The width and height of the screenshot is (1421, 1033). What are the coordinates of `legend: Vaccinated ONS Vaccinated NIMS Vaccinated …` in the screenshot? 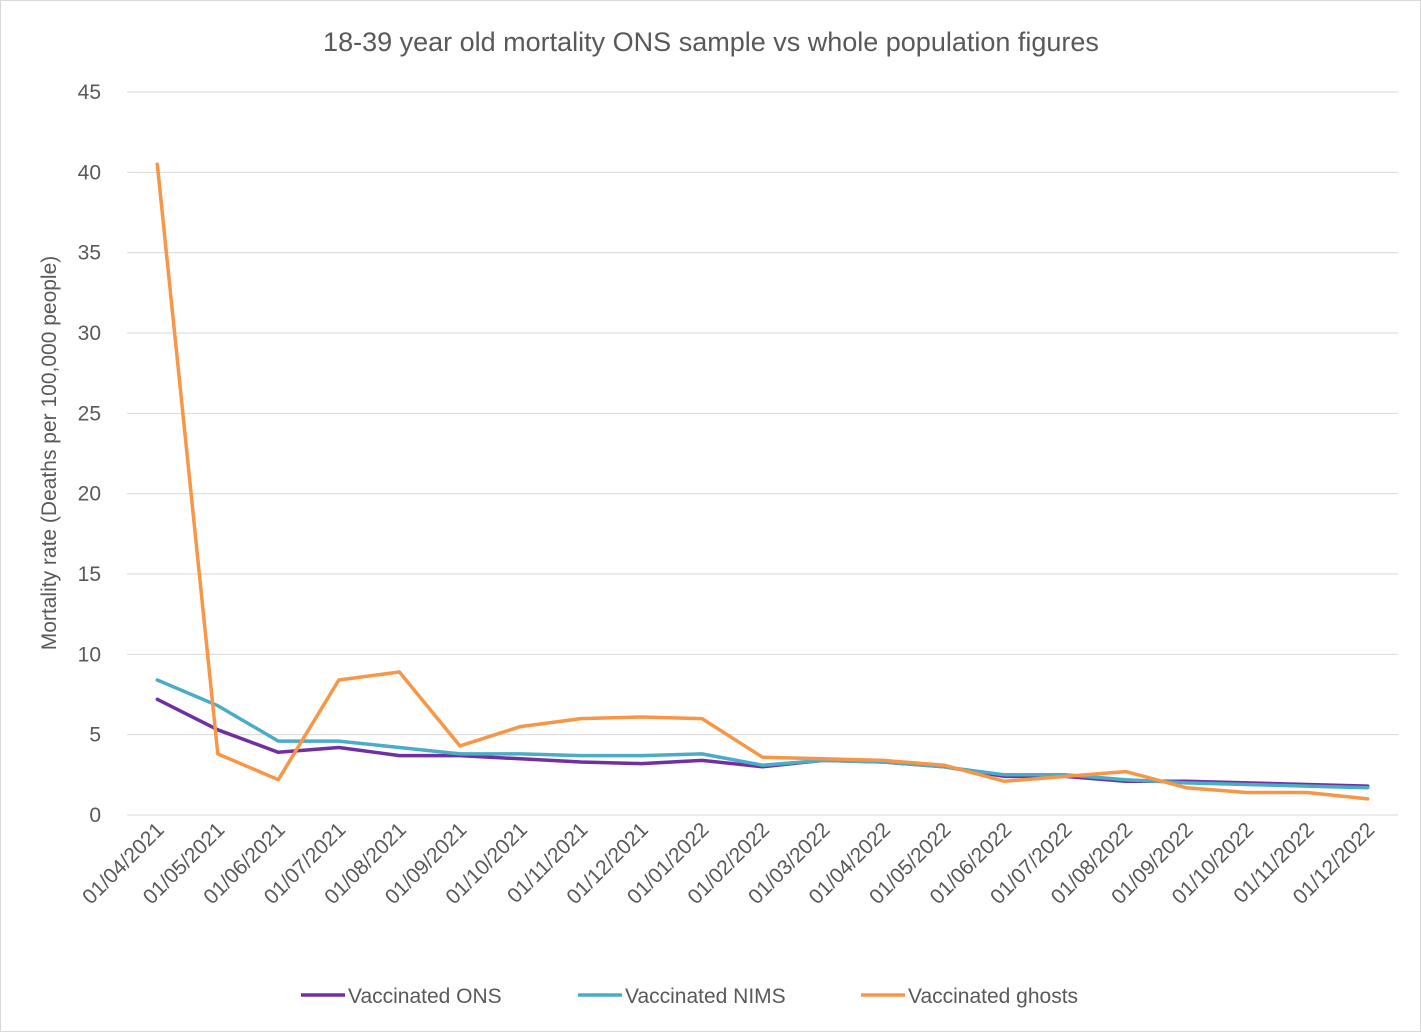 It's located at (689, 996).